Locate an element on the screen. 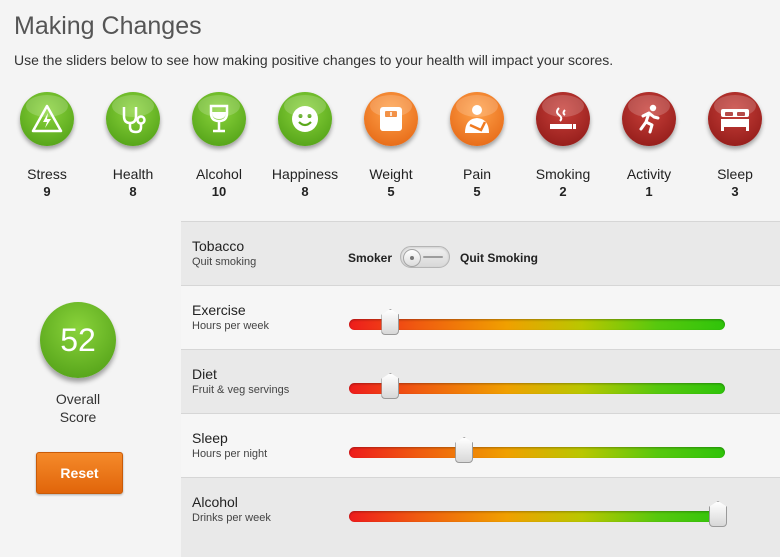 The image size is (780, 557). metric-smoking: Smoking 2 is located at coordinates (563, 144).